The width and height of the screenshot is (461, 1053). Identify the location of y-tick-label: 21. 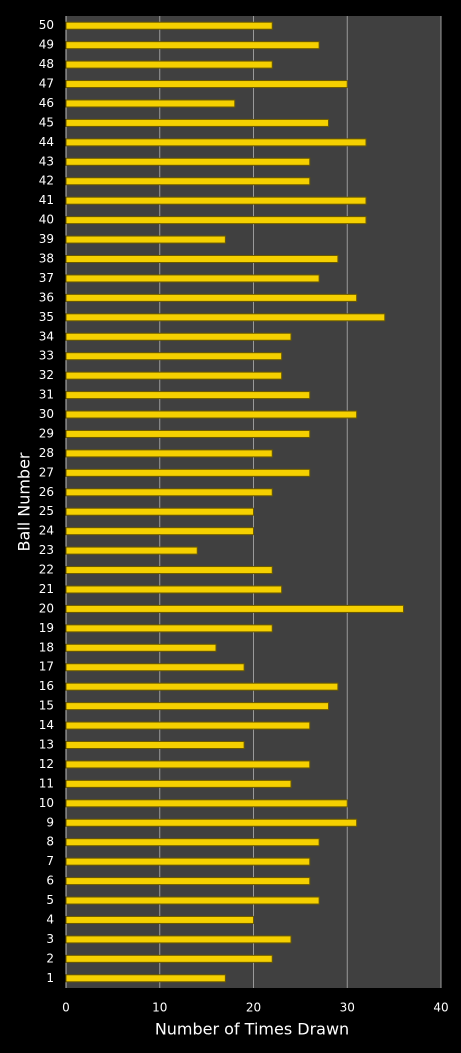
(46, 589).